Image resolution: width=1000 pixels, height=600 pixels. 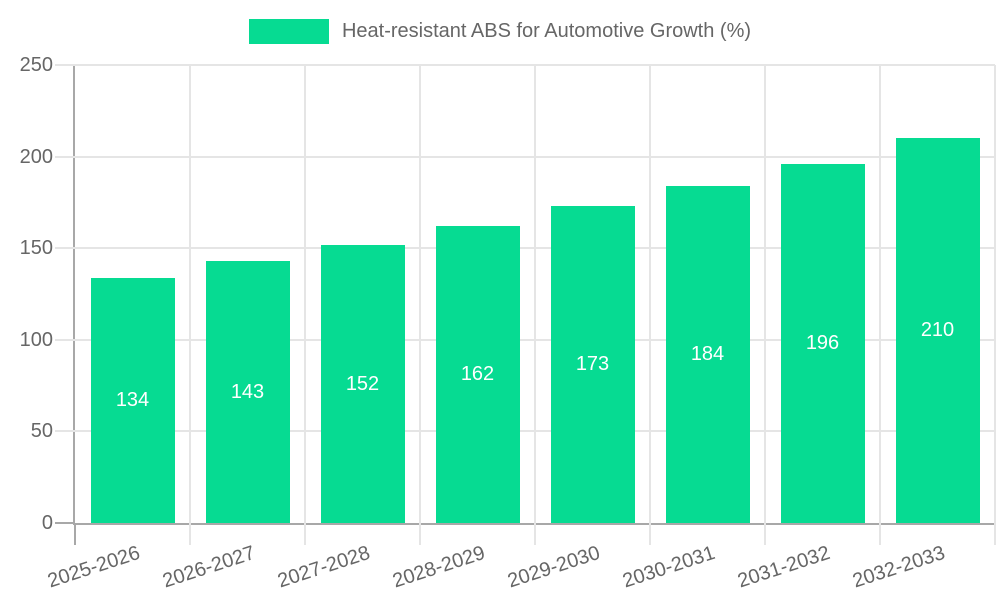 I want to click on bar: 173, so click(x=592, y=364).